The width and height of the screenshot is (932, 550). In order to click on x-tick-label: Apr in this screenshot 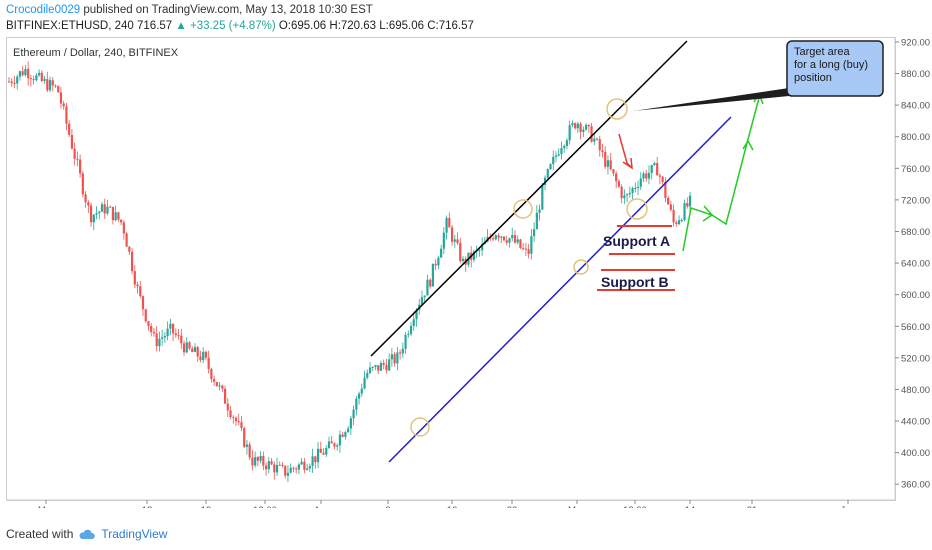, I will do `click(321, 506)`.